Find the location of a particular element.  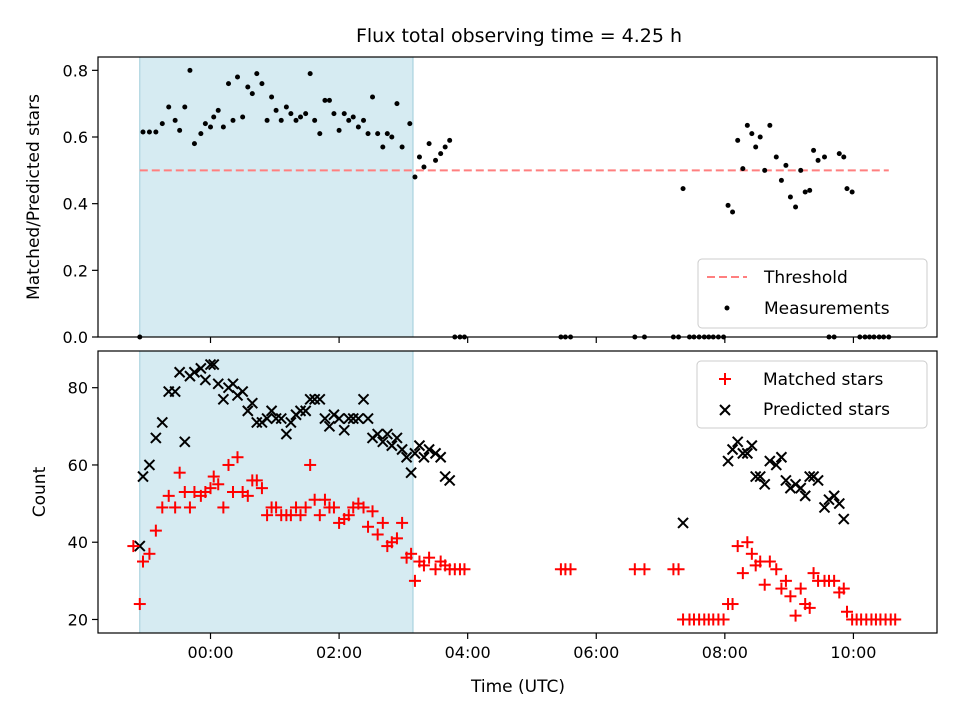

ratio-y-ticks: 0.0 0.2 0.4 0.6 0.8 is located at coordinates (80, 204).